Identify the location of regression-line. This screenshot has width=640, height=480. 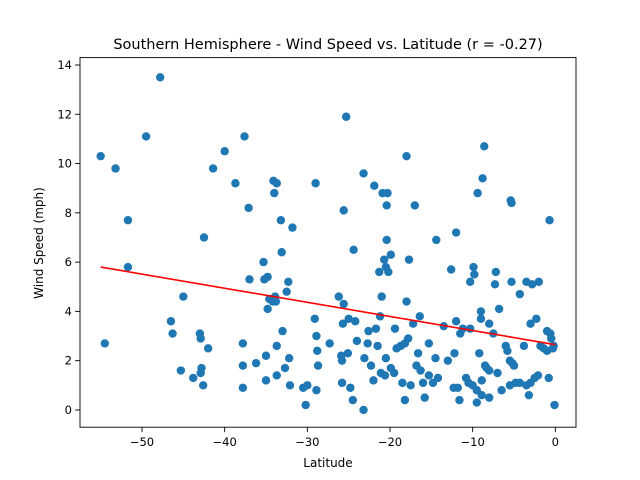
(328, 306).